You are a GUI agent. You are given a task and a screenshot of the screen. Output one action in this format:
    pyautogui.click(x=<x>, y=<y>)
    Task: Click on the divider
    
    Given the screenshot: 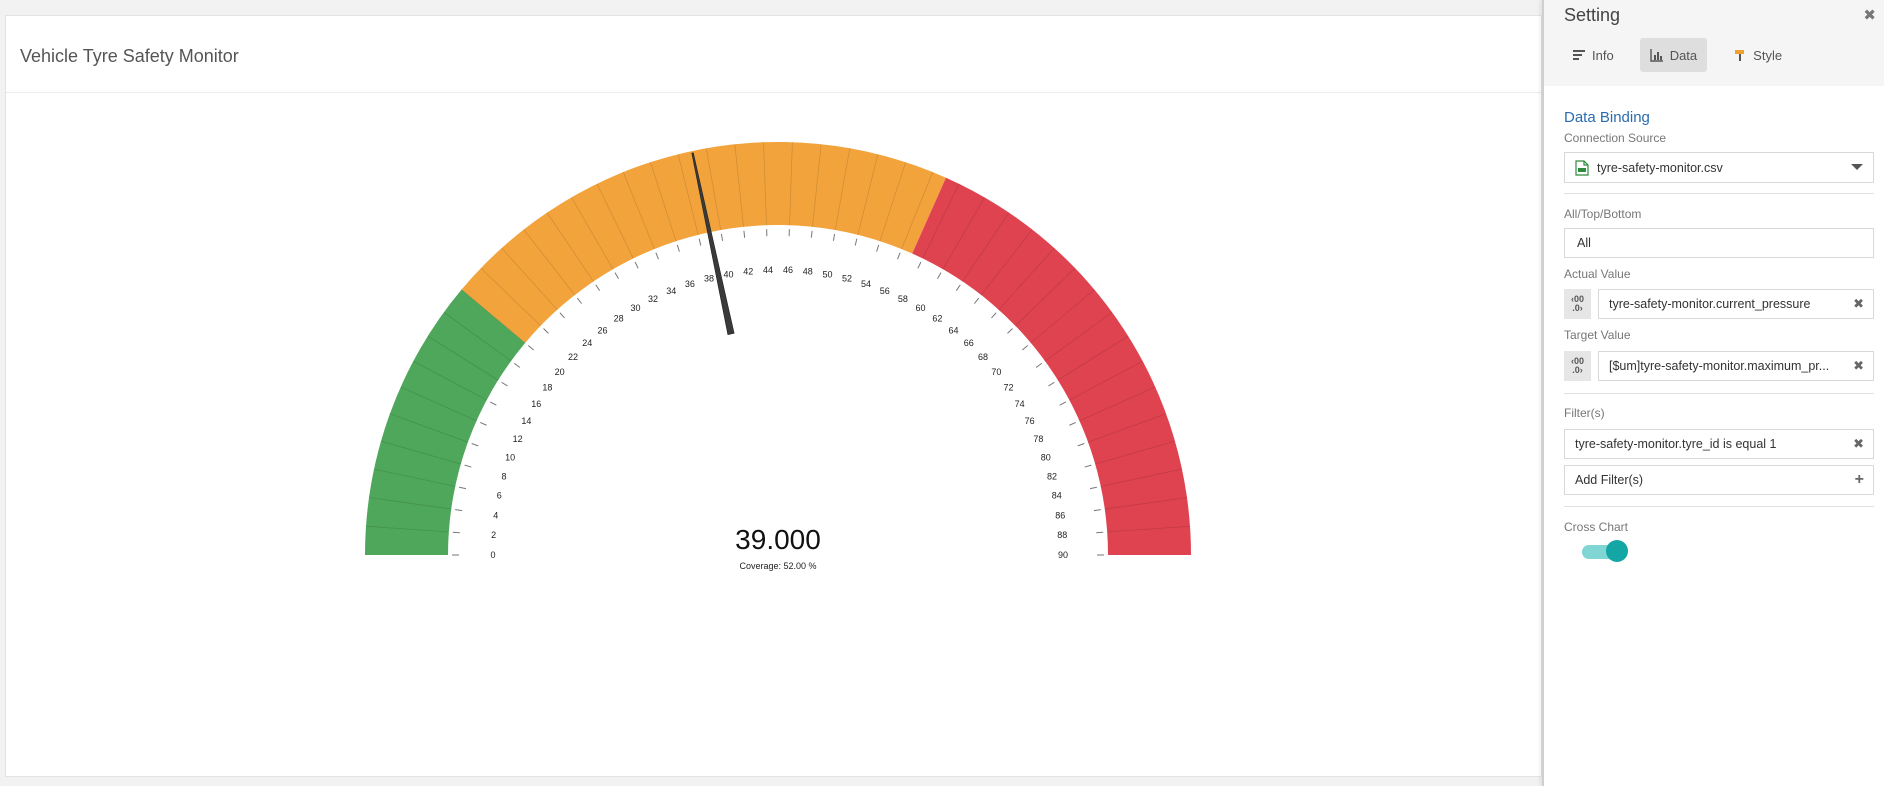 What is the action you would take?
    pyautogui.click(x=1719, y=393)
    